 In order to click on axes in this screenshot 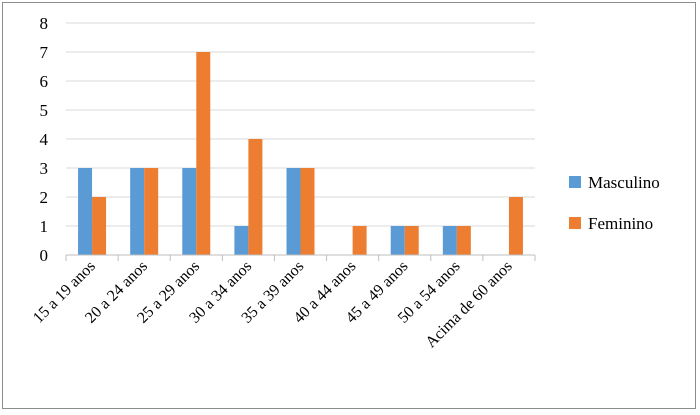, I will do `click(300, 257)`.